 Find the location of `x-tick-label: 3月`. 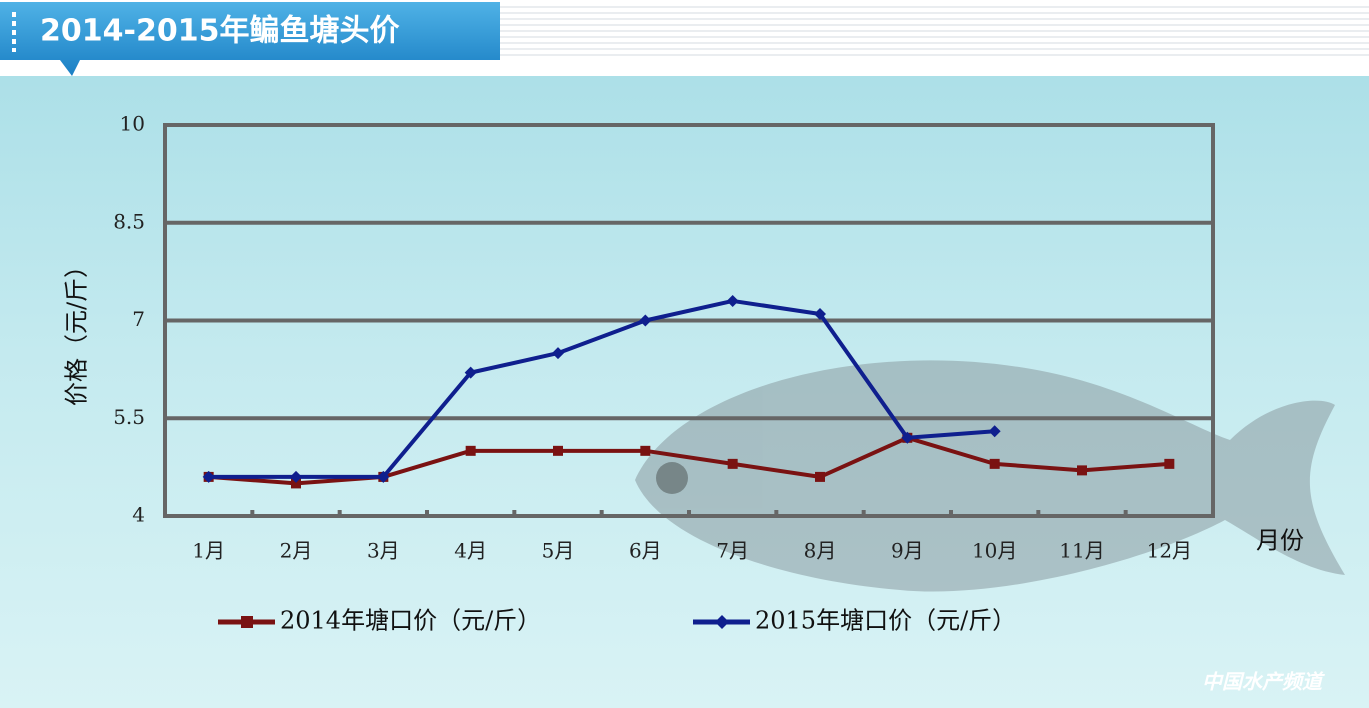

x-tick-label: 3月 is located at coordinates (383, 551).